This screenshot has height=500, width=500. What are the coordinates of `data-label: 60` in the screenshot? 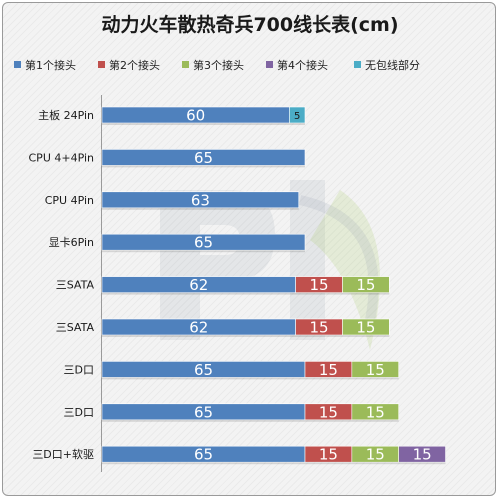 It's located at (195, 116).